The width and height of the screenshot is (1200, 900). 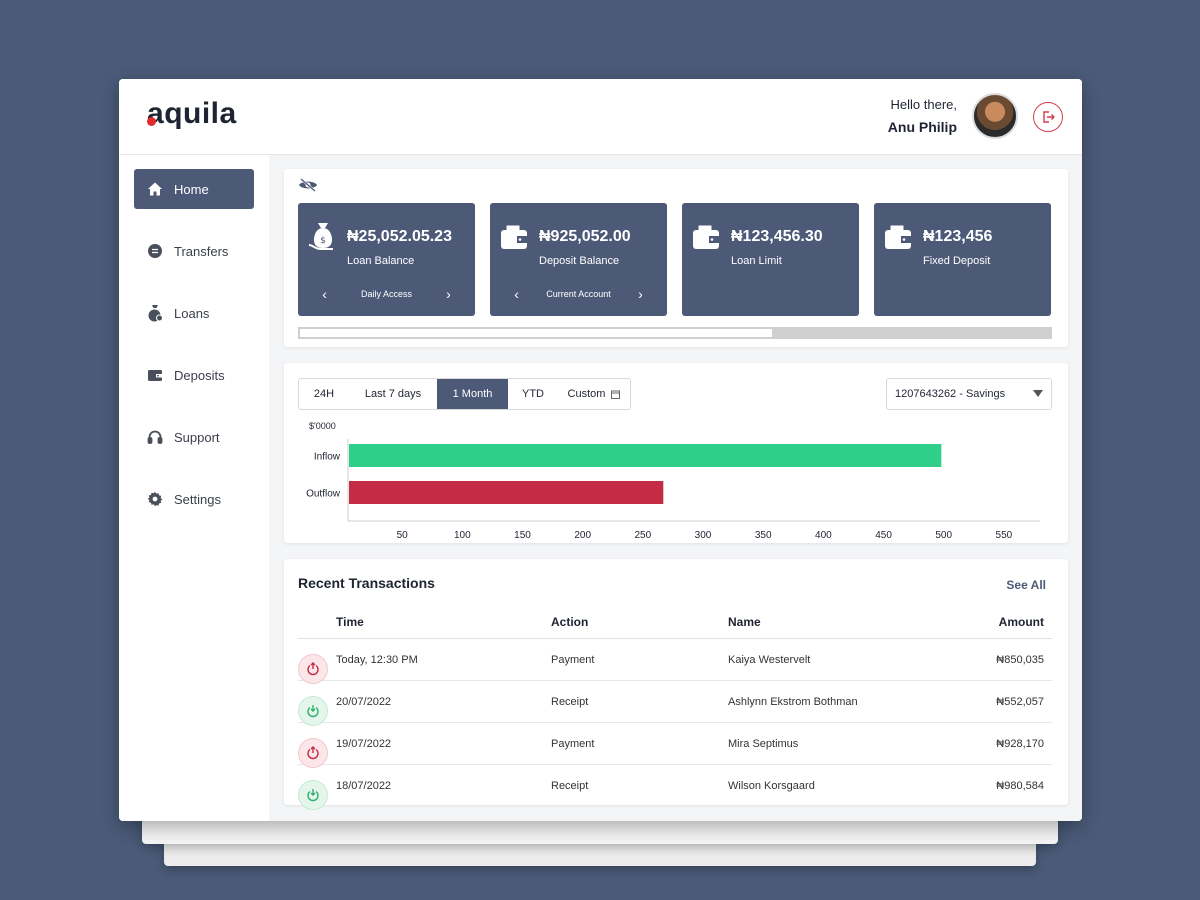 I want to click on x-tick-label: 400, so click(x=823, y=535).